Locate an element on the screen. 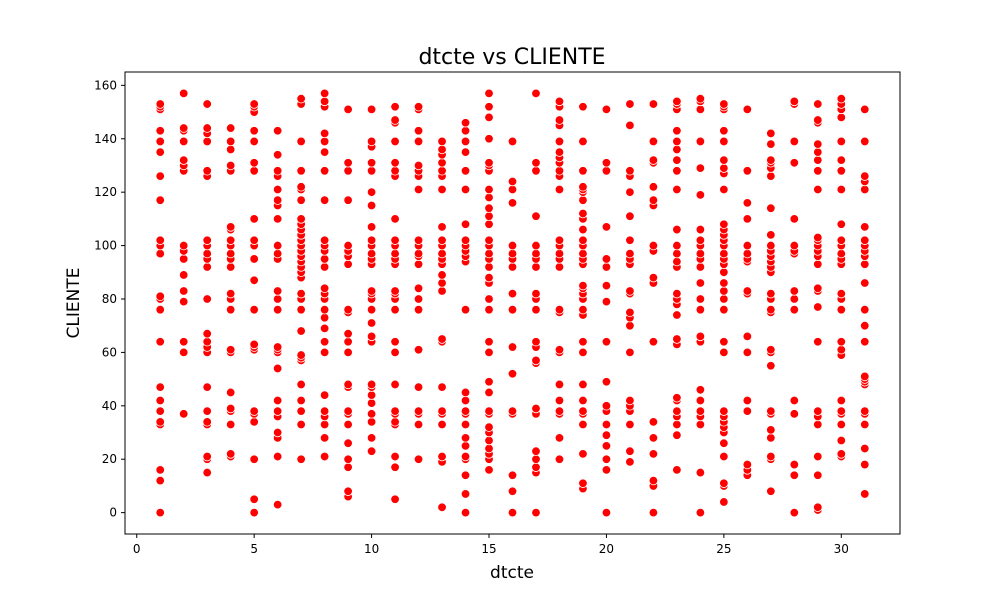  y-tick-label: 80 is located at coordinates (109, 299).